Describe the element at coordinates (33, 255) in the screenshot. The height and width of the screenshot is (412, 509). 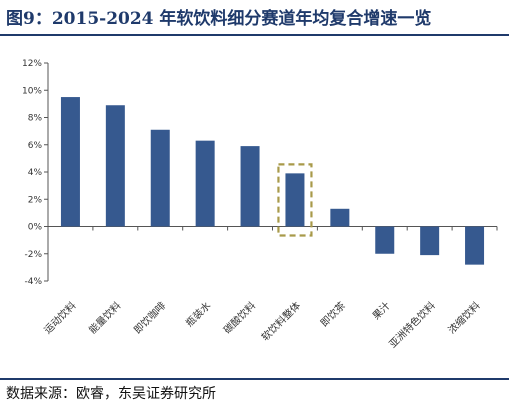
I see `y-tick-label: -2%` at that location.